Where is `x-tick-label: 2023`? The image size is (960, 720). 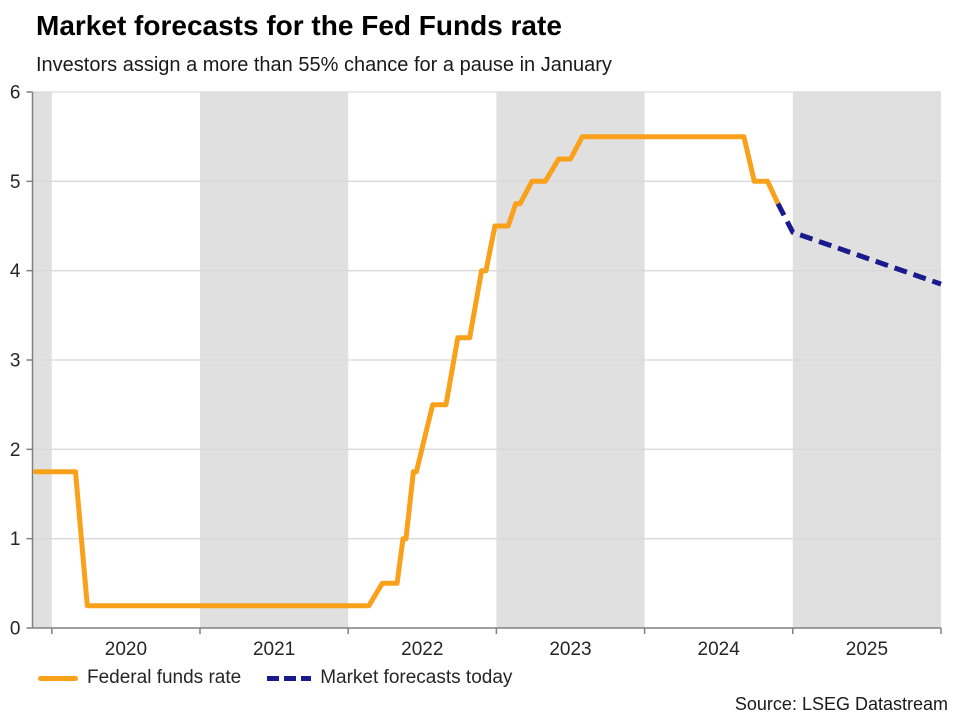
x-tick-label: 2023 is located at coordinates (570, 649).